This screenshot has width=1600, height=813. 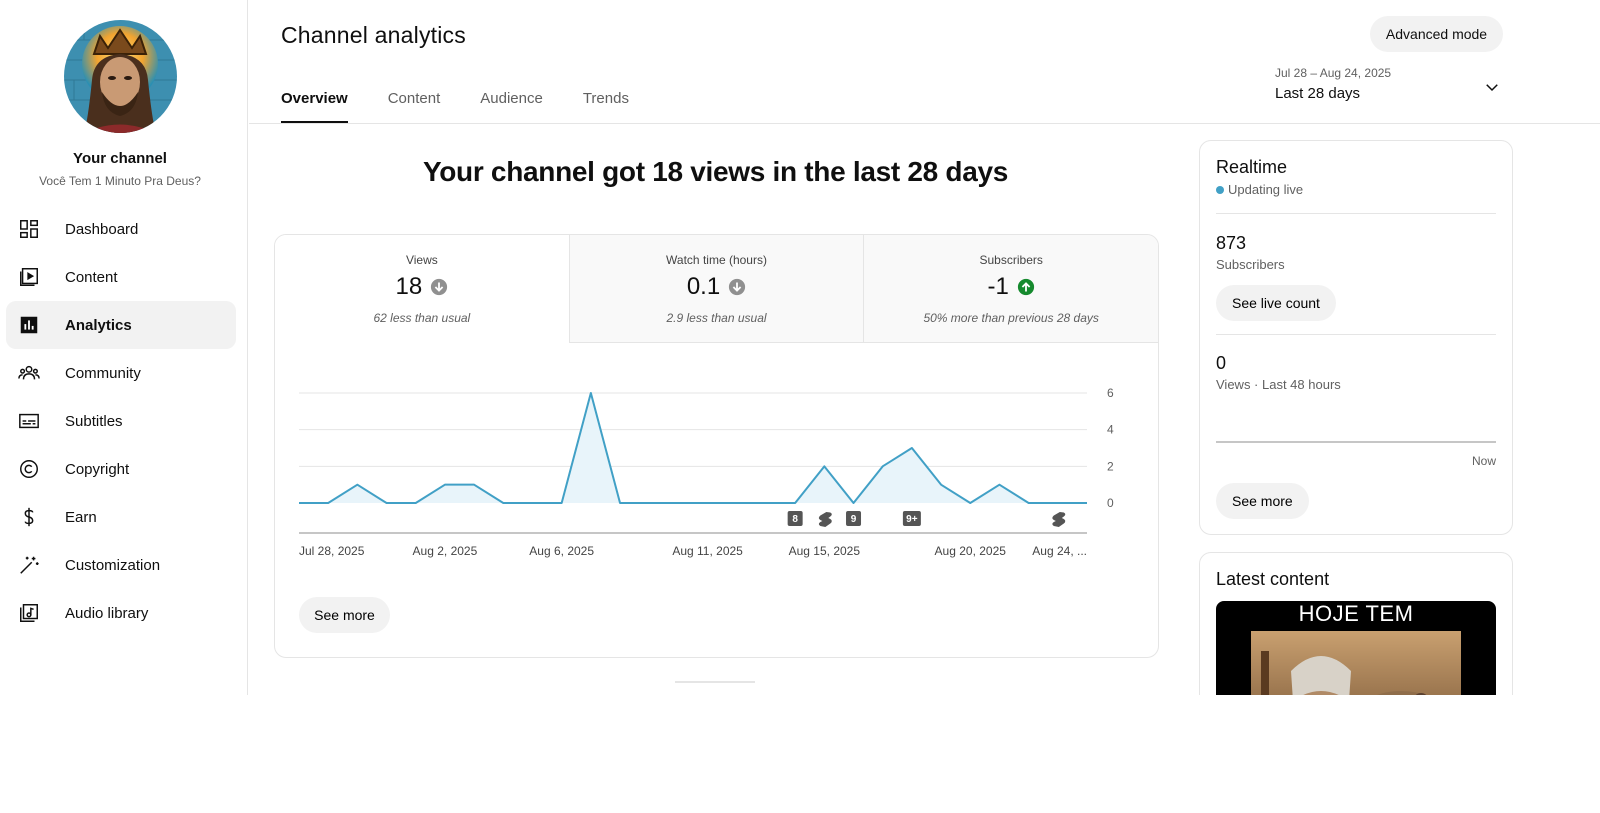 What do you see at coordinates (373, 35) in the screenshot?
I see `page-title: Channel analytics` at bounding box center [373, 35].